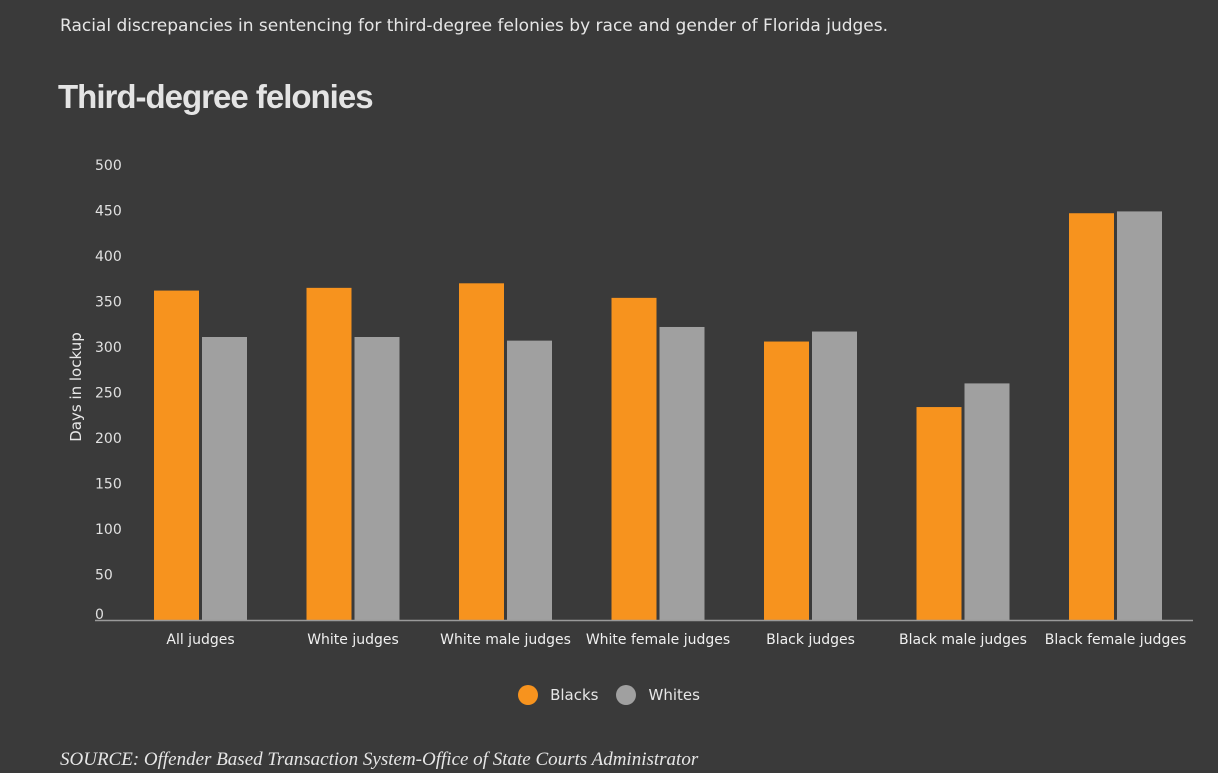 Image resolution: width=1218 pixels, height=773 pixels. What do you see at coordinates (528, 695) in the screenshot?
I see `legend-swatch-blacks` at bounding box center [528, 695].